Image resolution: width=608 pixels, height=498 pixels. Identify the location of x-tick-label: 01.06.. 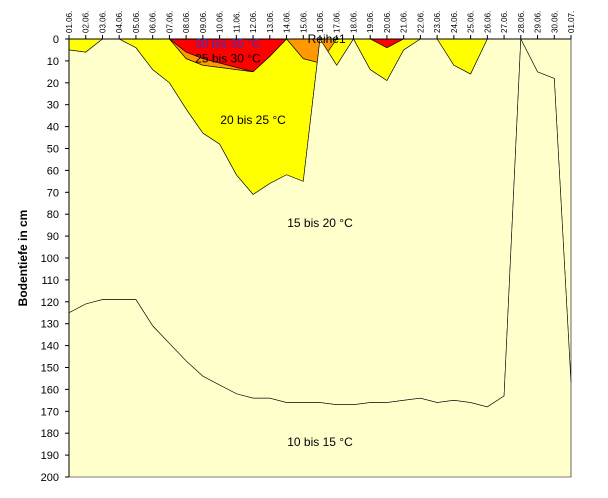
(69, 22).